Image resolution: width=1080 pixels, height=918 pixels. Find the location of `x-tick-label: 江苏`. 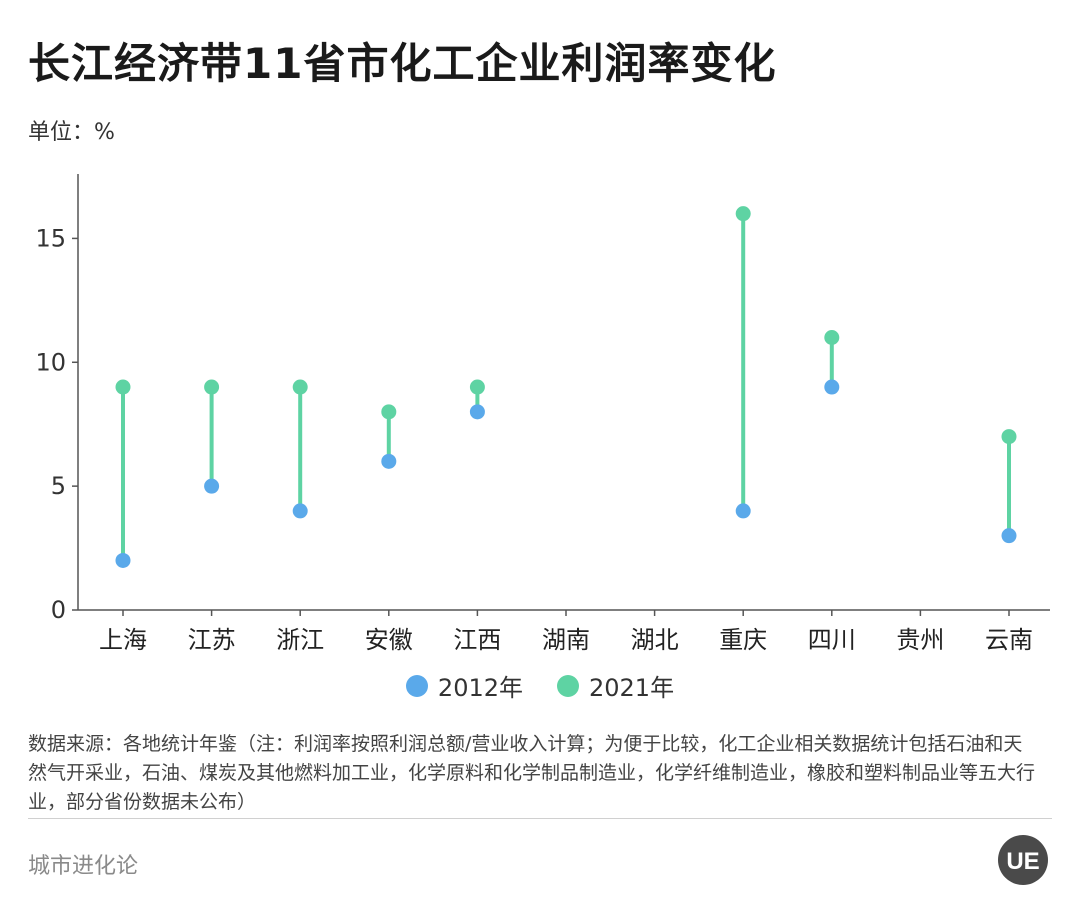

x-tick-label: 江苏 is located at coordinates (212, 640).